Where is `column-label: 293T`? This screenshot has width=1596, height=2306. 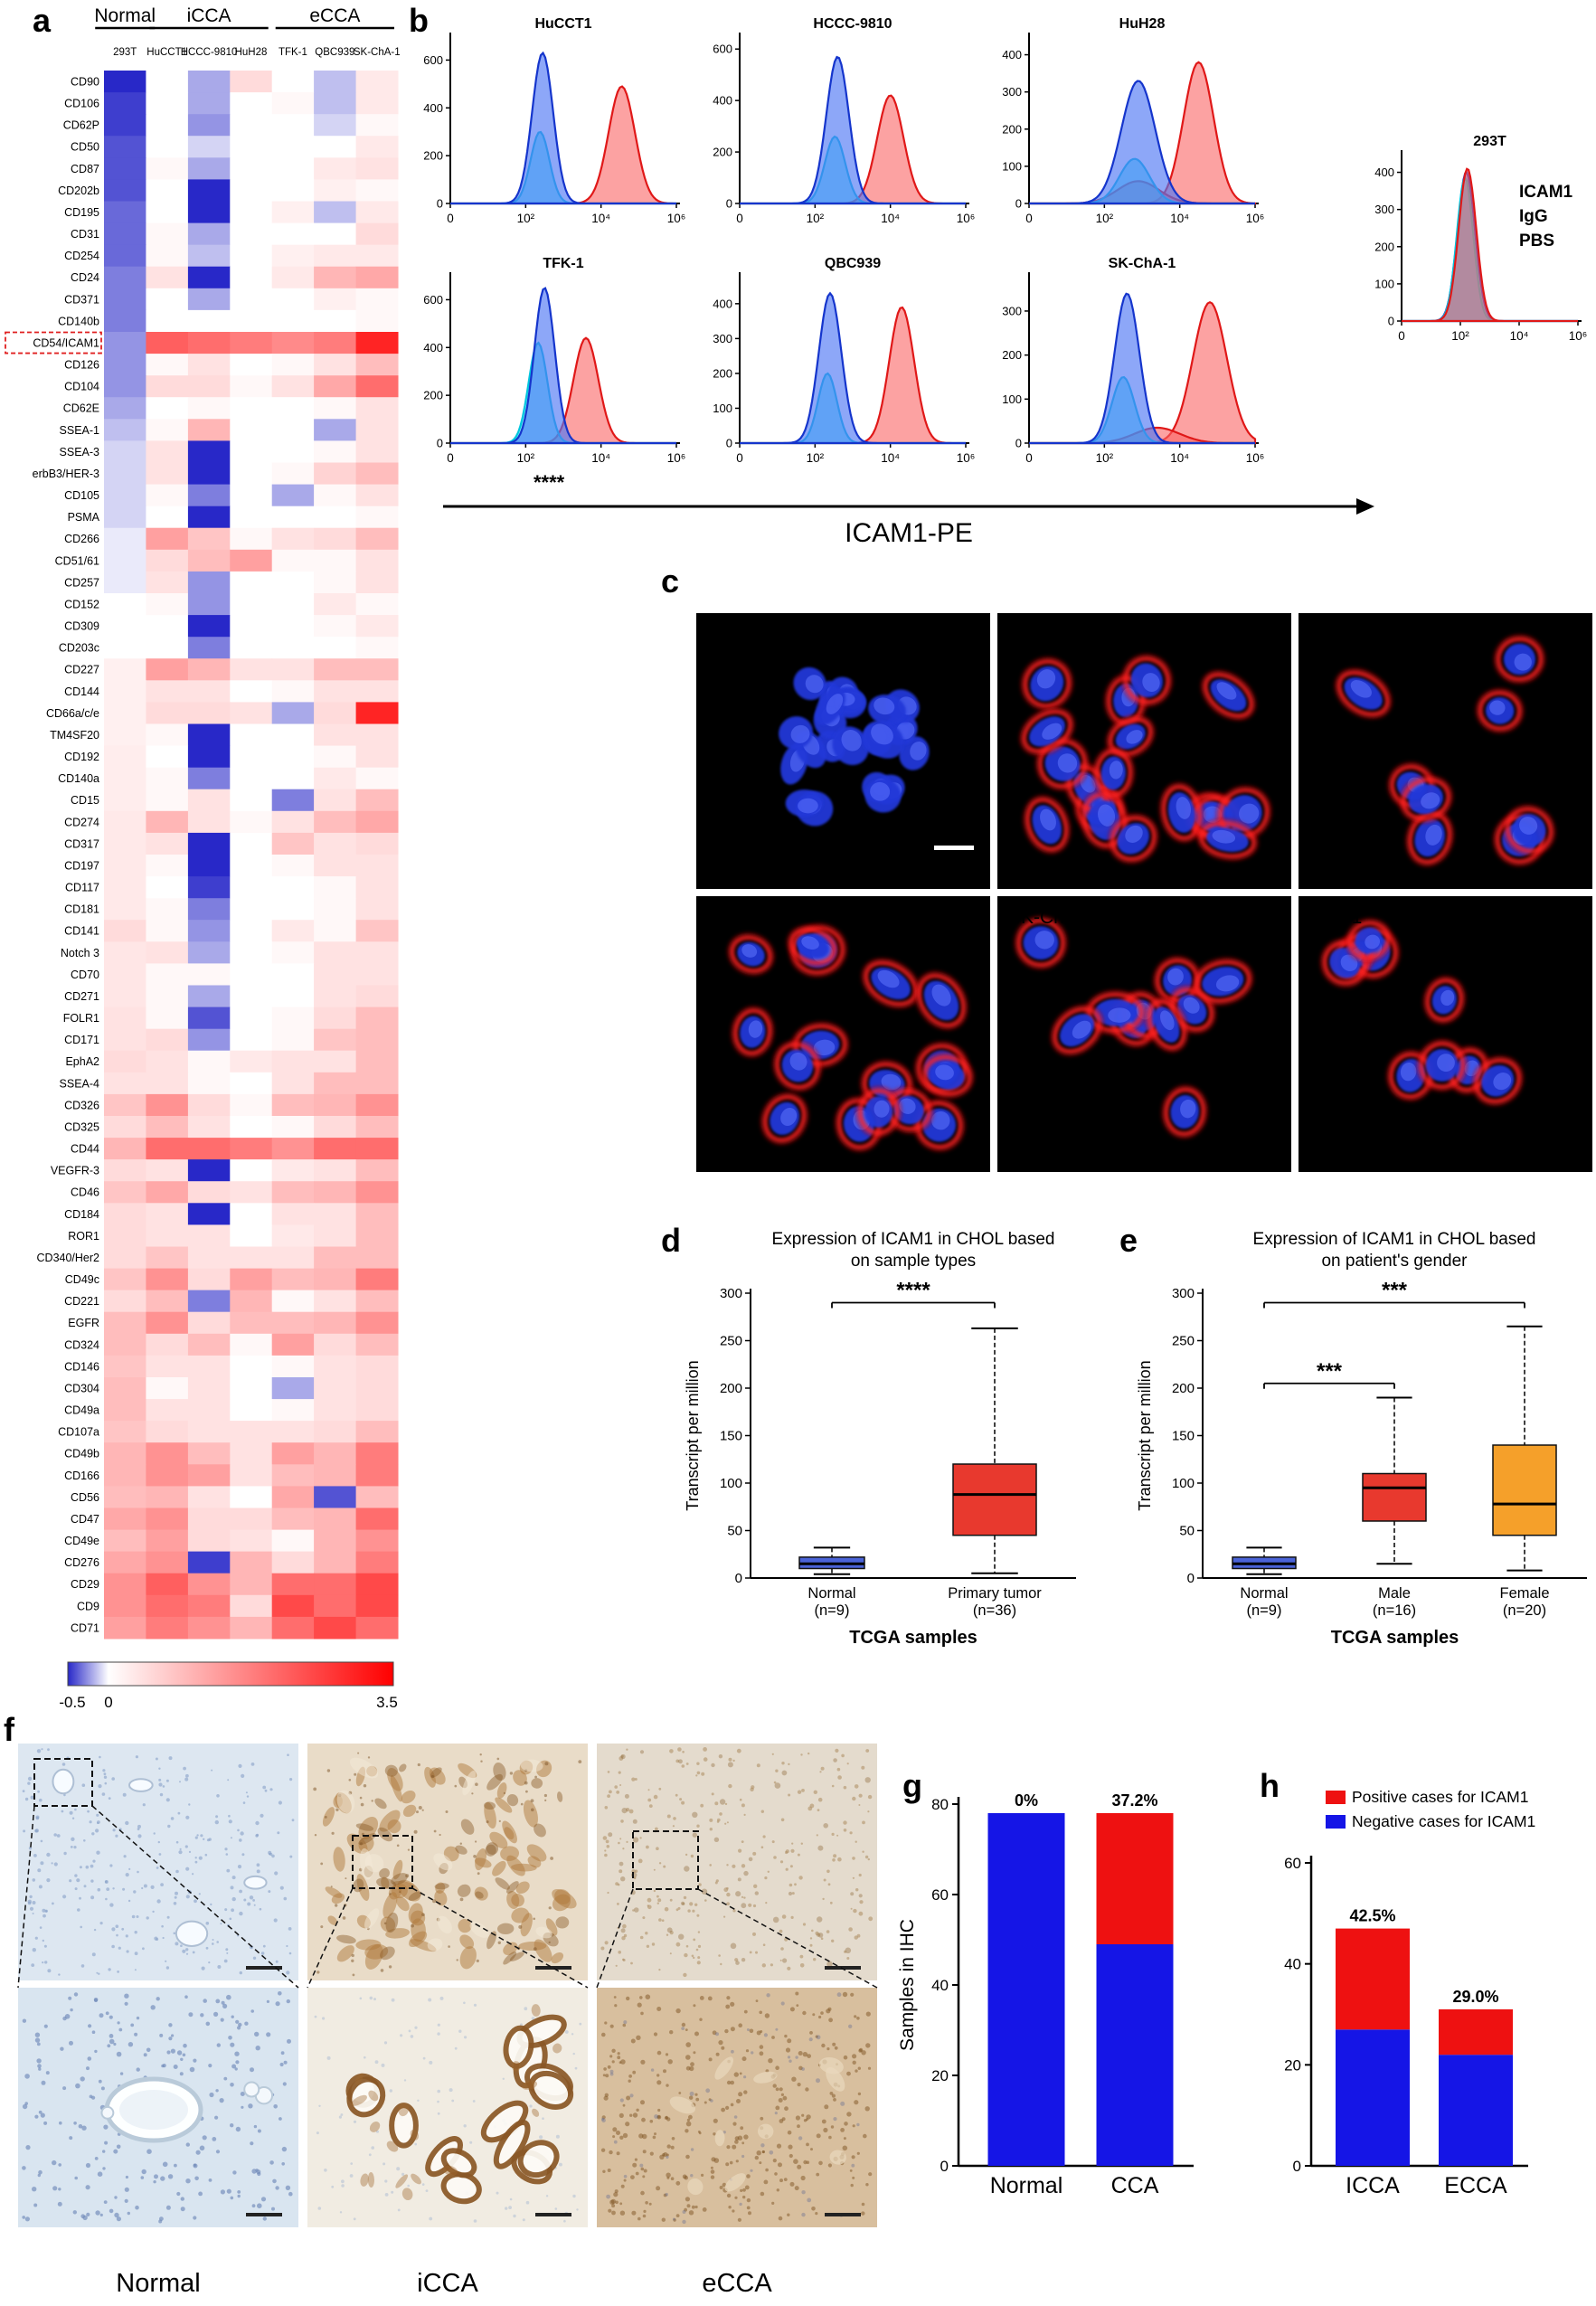 column-label: 293T is located at coordinates (125, 52).